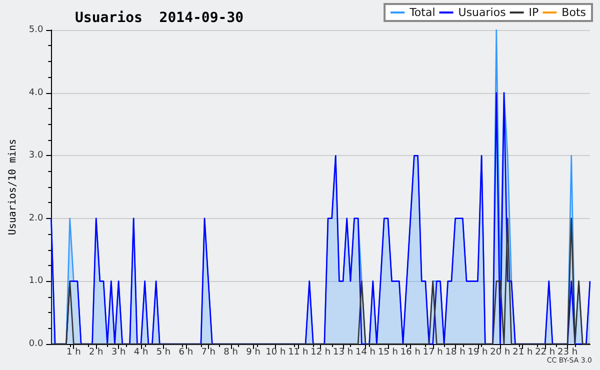  What do you see at coordinates (141, 353) in the screenshot?
I see `x-tick-label: 4 h` at bounding box center [141, 353].